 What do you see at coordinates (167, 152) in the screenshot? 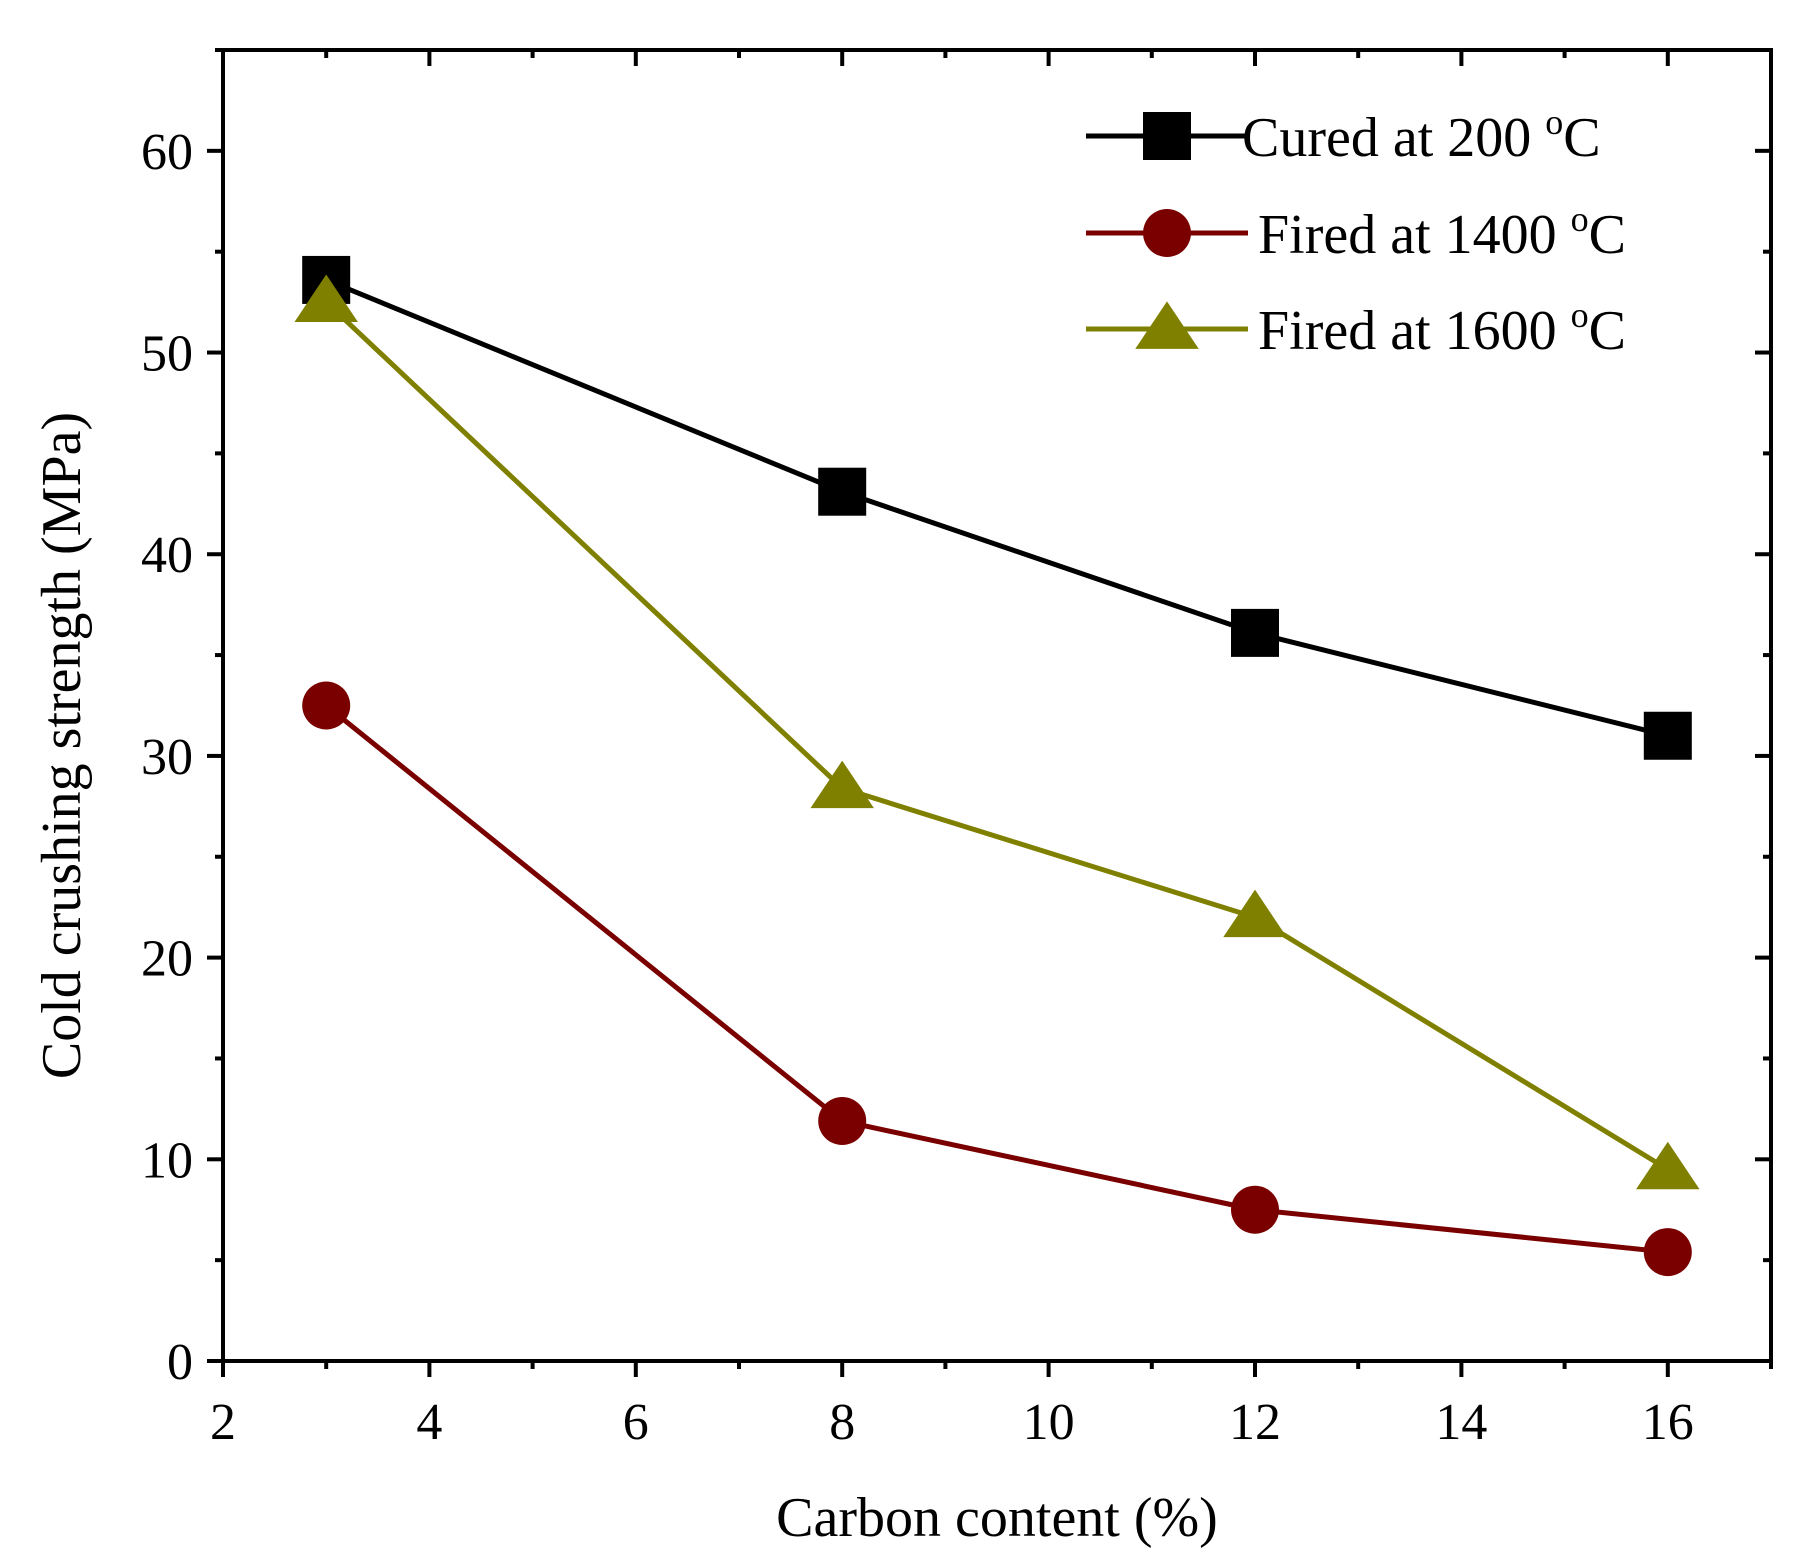
I see `y-tick-label: 60` at bounding box center [167, 152].